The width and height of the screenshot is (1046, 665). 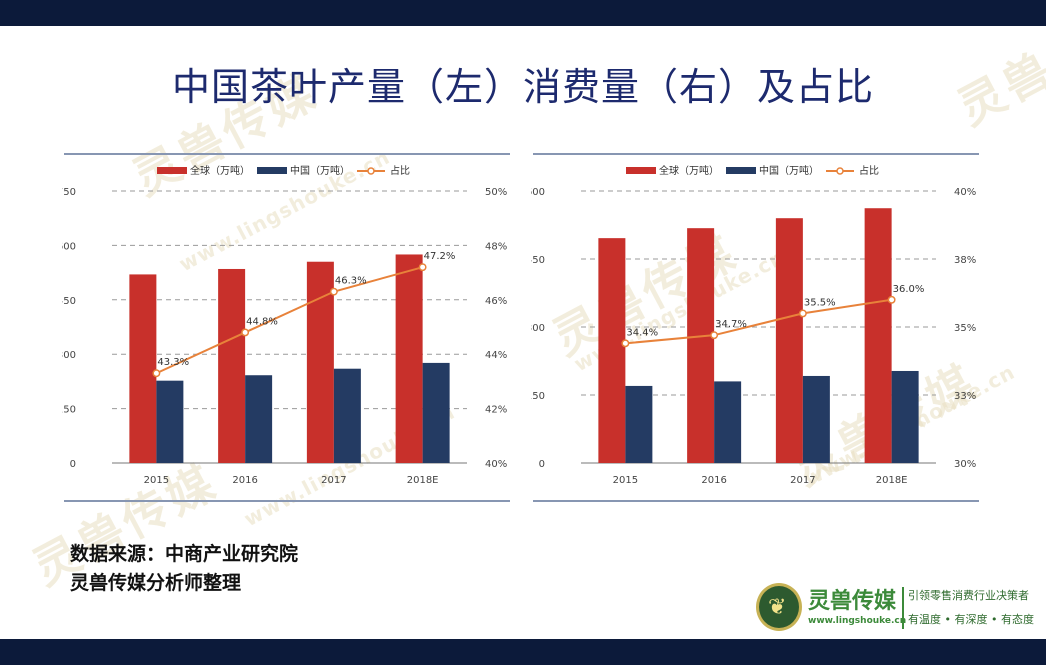 I want to click on y-right-tick-label: 42%, so click(x=496, y=410).